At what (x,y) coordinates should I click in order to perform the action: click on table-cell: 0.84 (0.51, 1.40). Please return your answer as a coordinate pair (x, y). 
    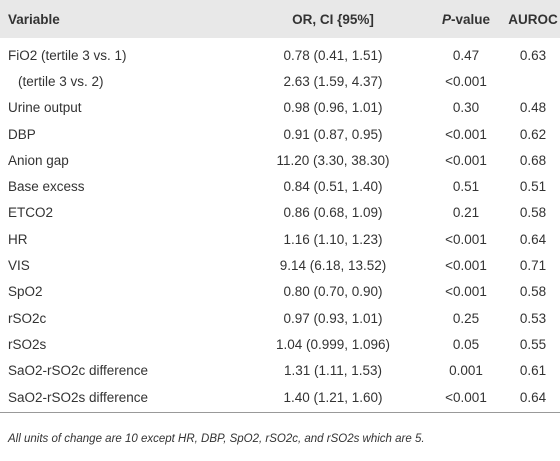
    Looking at the image, I should click on (333, 187).